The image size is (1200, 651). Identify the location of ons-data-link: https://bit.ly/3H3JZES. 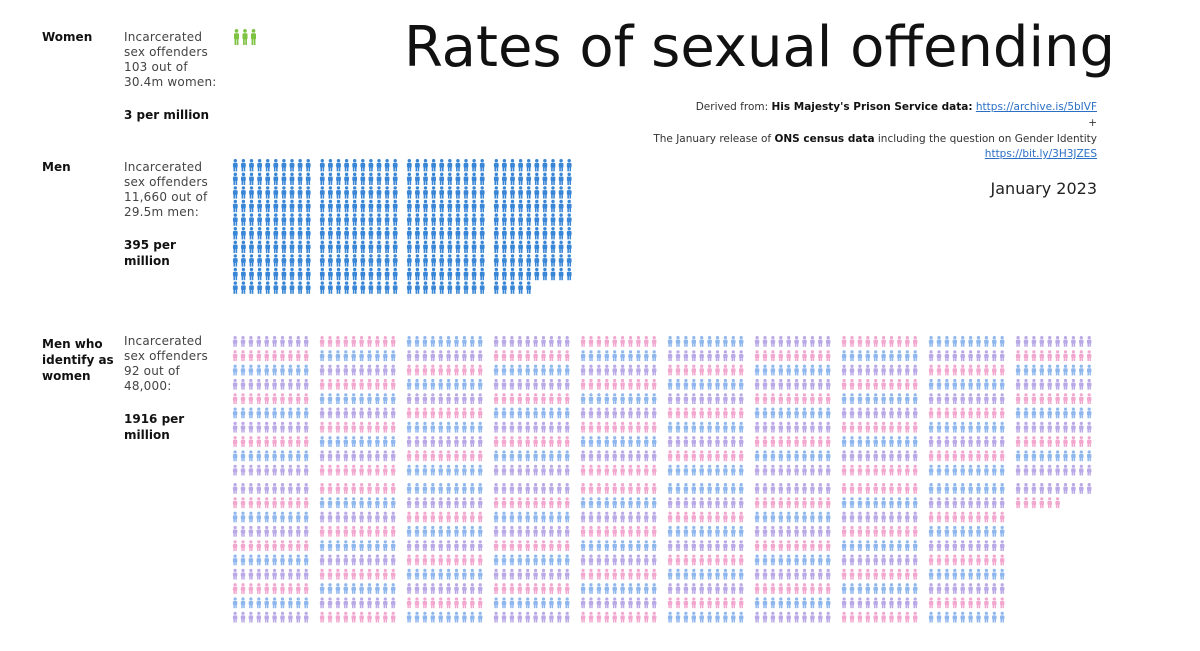
(1040, 154).